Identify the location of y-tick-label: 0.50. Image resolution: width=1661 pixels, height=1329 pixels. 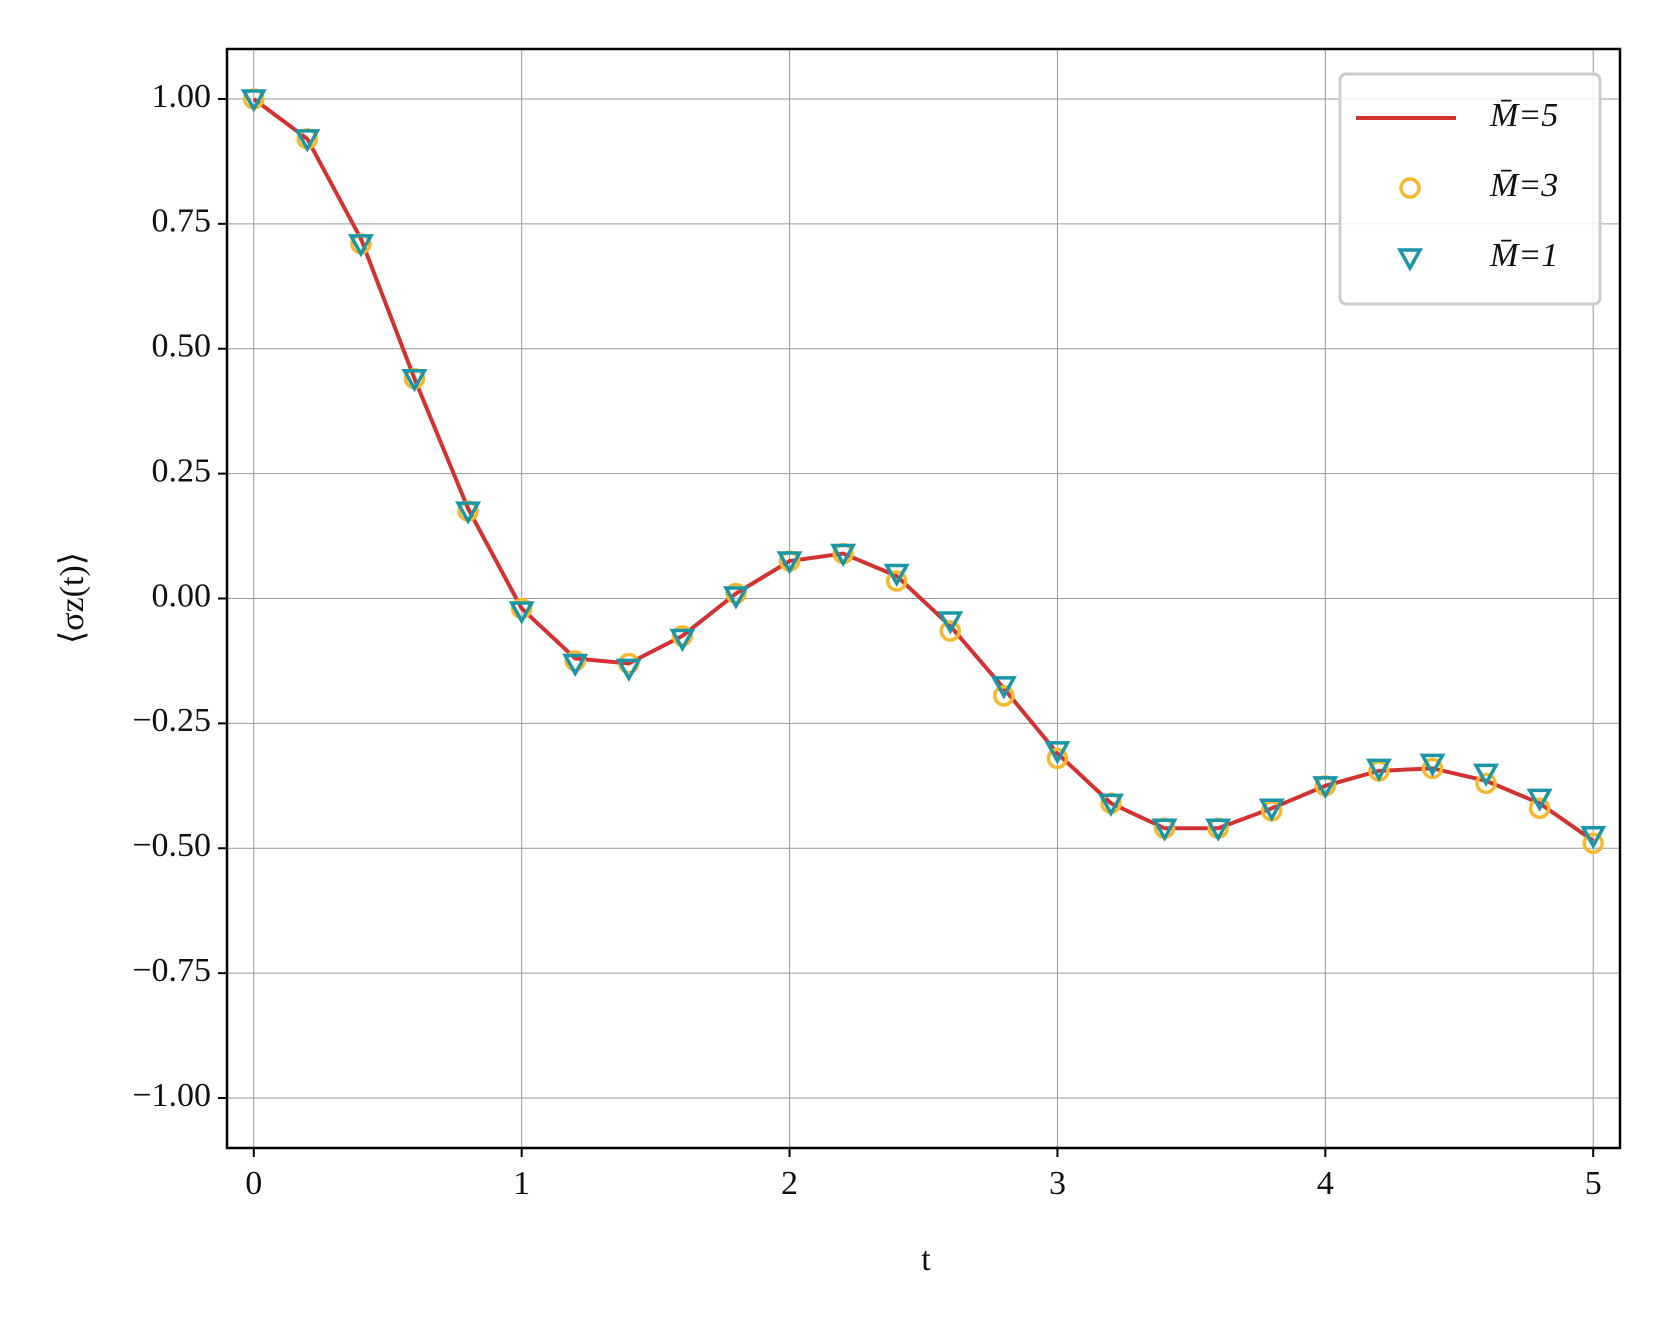
(182, 346).